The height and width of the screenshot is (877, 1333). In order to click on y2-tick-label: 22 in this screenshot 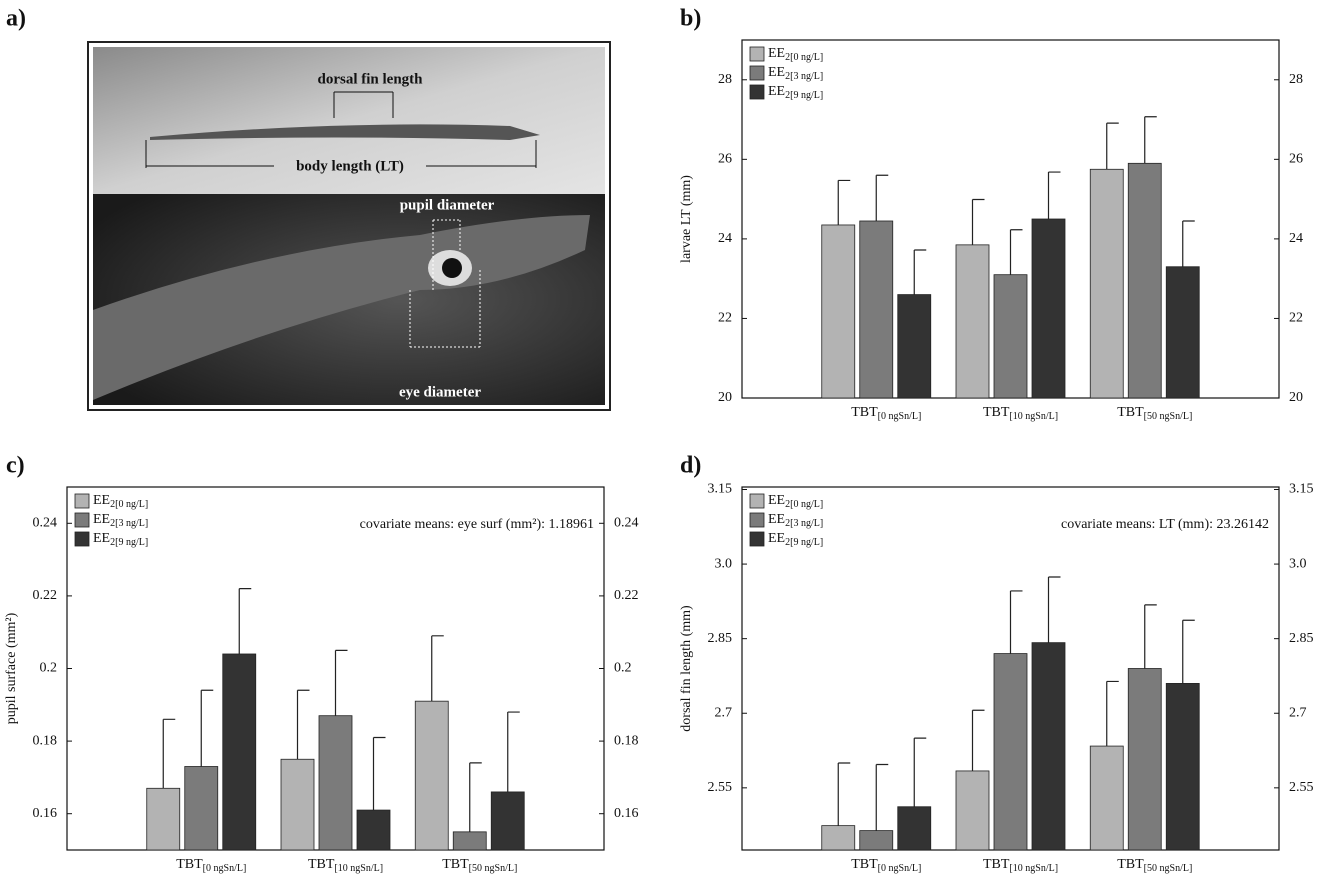, I will do `click(1296, 318)`.